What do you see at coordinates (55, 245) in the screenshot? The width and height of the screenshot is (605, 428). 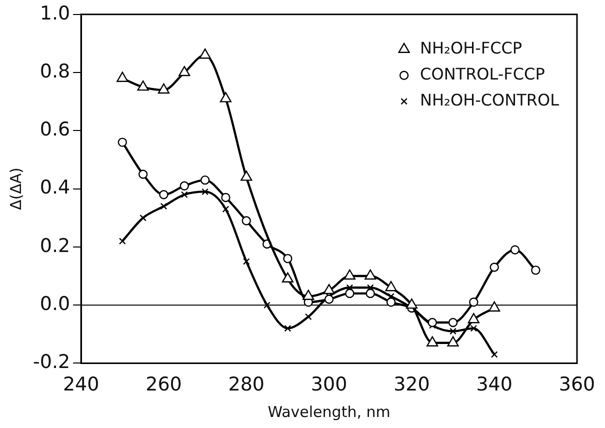 I see `y-tick-label: 0.2` at bounding box center [55, 245].